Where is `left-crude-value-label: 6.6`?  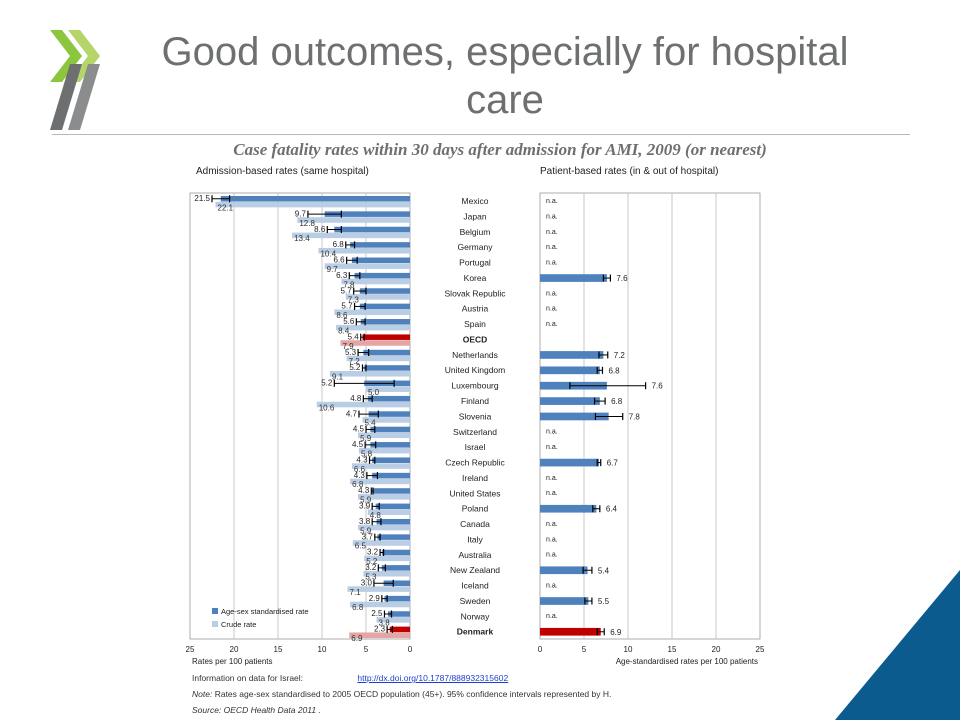 left-crude-value-label: 6.6 is located at coordinates (360, 469).